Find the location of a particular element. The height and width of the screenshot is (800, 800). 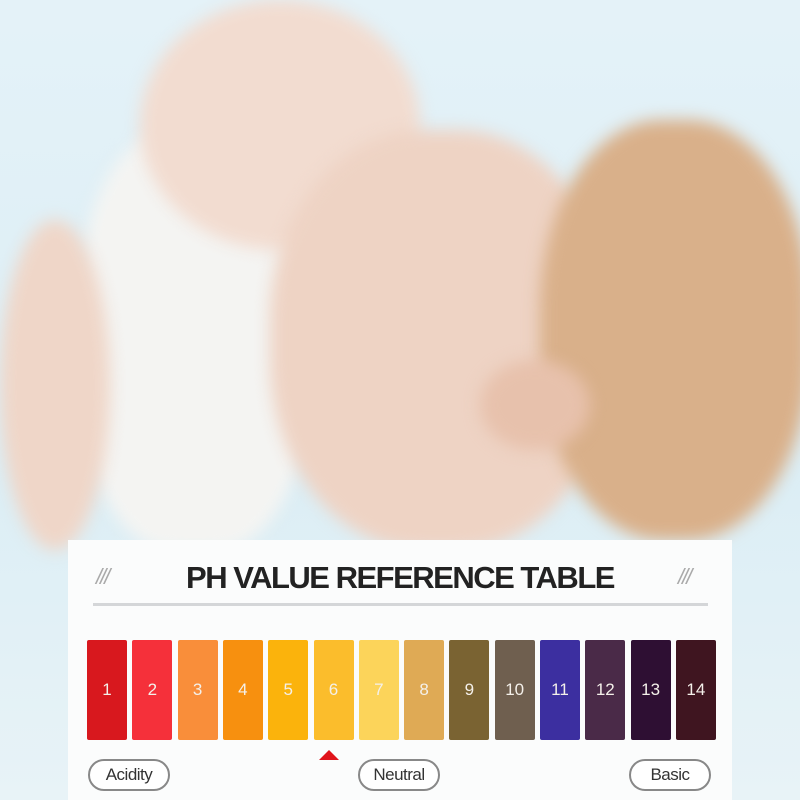

decoration-slashes-right: /// is located at coordinates (685, 576).